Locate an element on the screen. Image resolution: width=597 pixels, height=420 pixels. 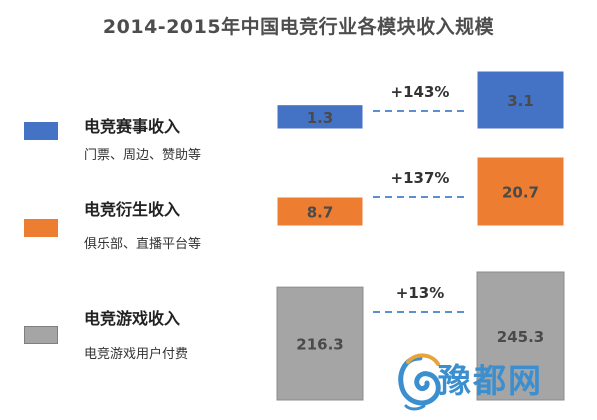
bar-games-2014 is located at coordinates (320, 343).